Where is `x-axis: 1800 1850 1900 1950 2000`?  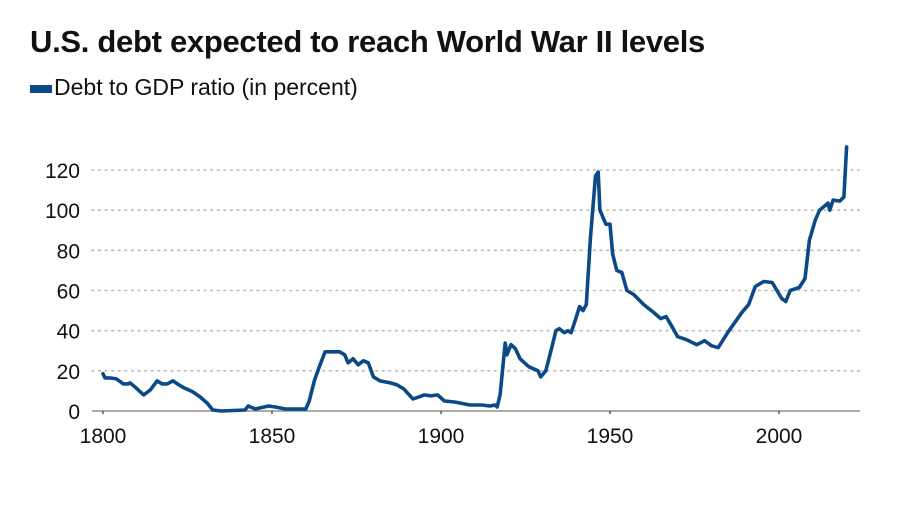
x-axis: 1800 1850 1900 1950 2000 is located at coordinates (470, 429).